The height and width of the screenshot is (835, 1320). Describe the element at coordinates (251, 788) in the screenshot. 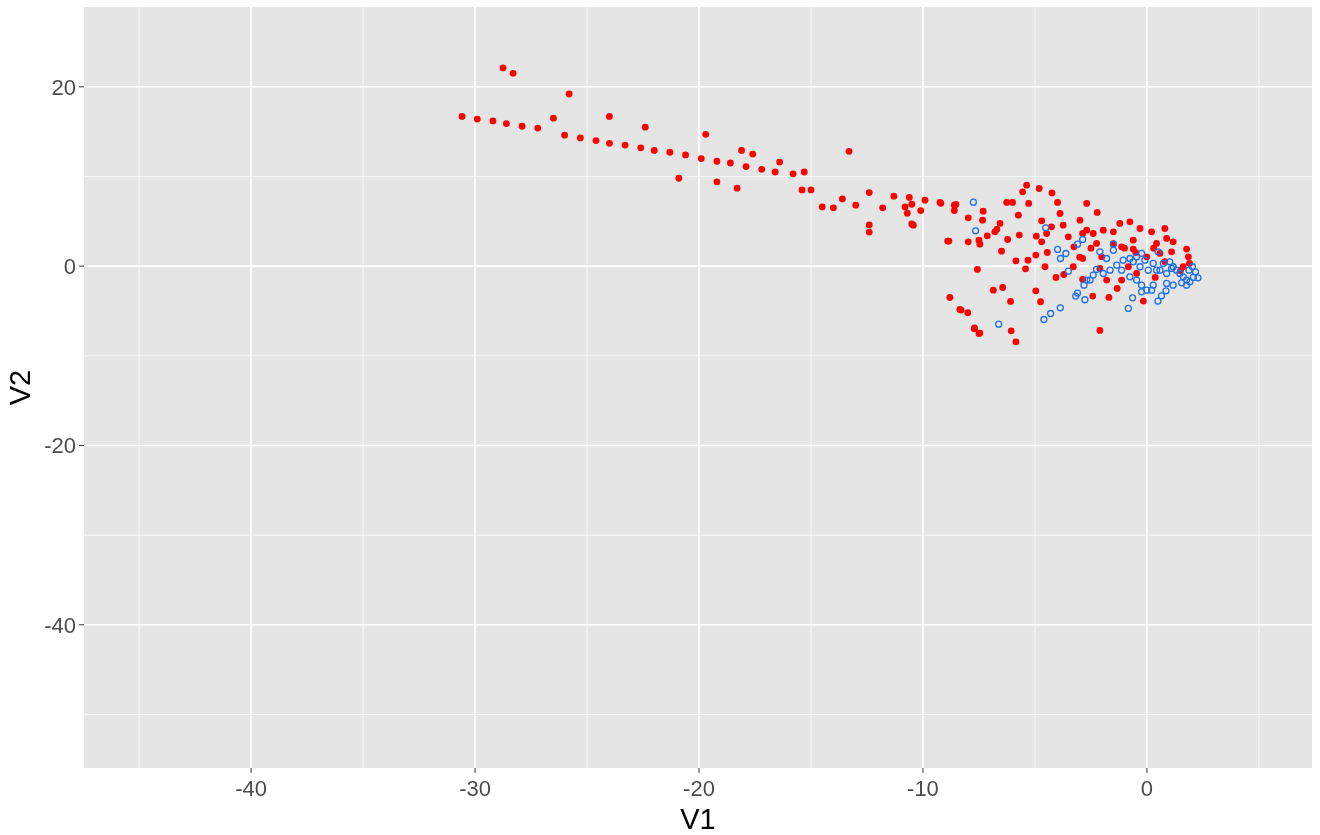

I see `x-tick-label: -40` at that location.